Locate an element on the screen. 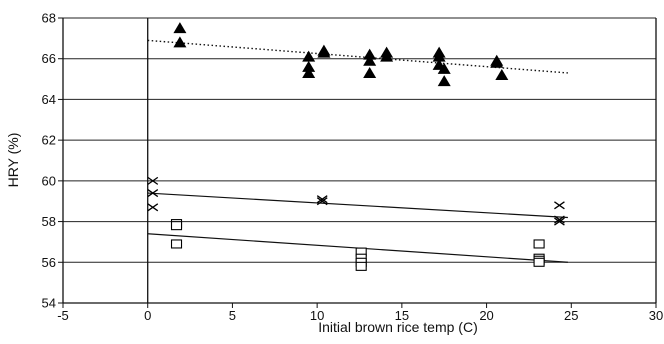 The height and width of the screenshot is (344, 664). y-tick-label: 66 is located at coordinates (49, 58).